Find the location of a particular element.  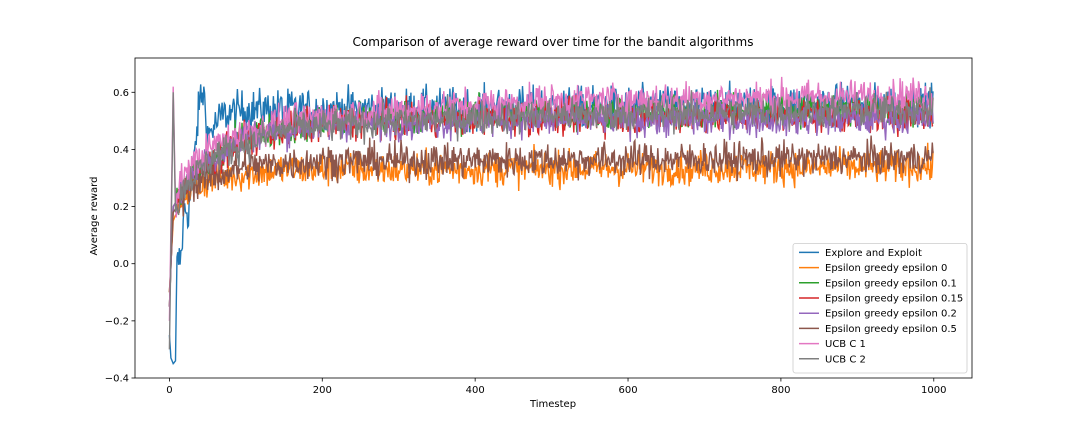

y-tick-label: 0.2 is located at coordinates (121, 207).